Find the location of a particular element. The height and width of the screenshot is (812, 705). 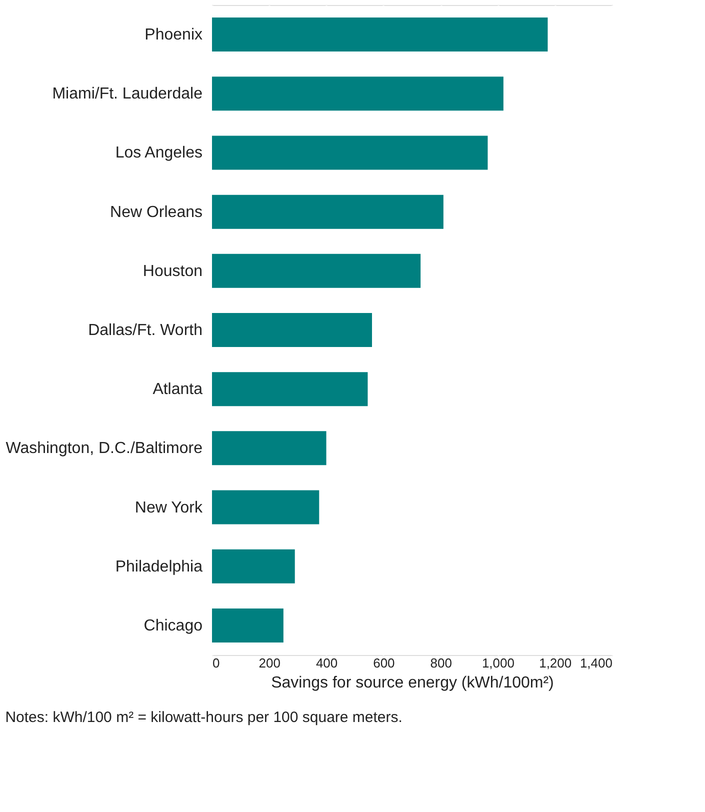

y-tick-label: Houston is located at coordinates (172, 271).